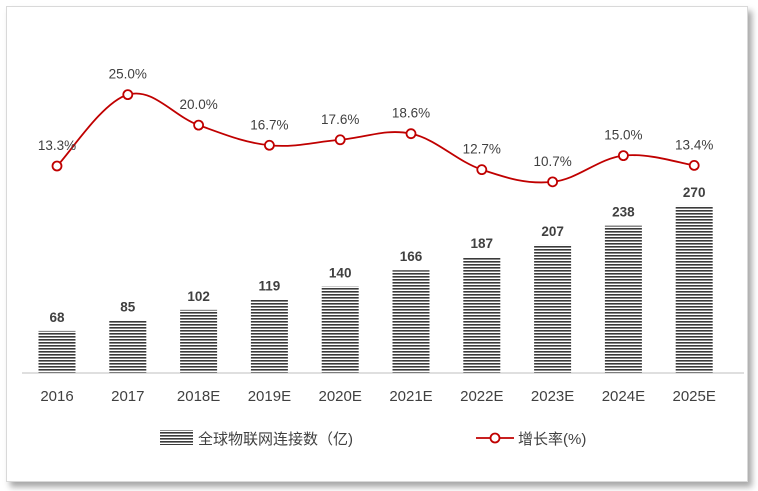 This screenshot has height=491, width=758. I want to click on x-tick-label: 2020E, so click(340, 396).